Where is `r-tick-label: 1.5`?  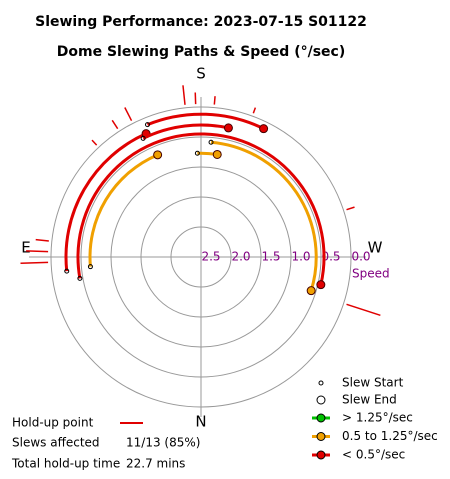 r-tick-label: 1.5 is located at coordinates (270, 257).